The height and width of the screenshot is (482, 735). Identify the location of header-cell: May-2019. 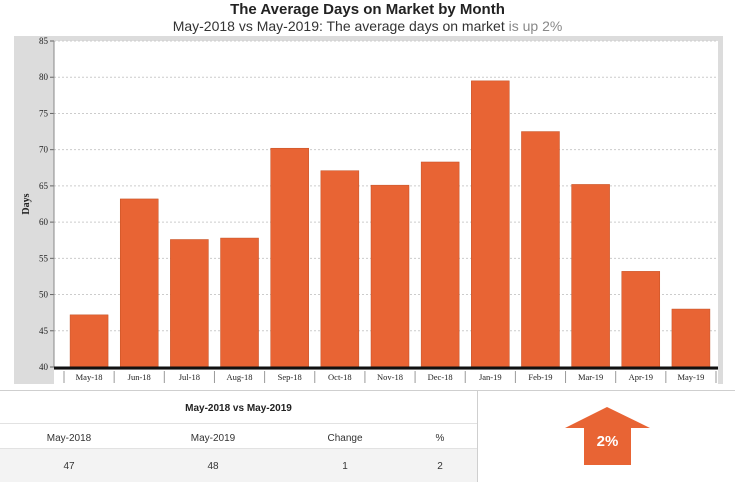
(213, 438).